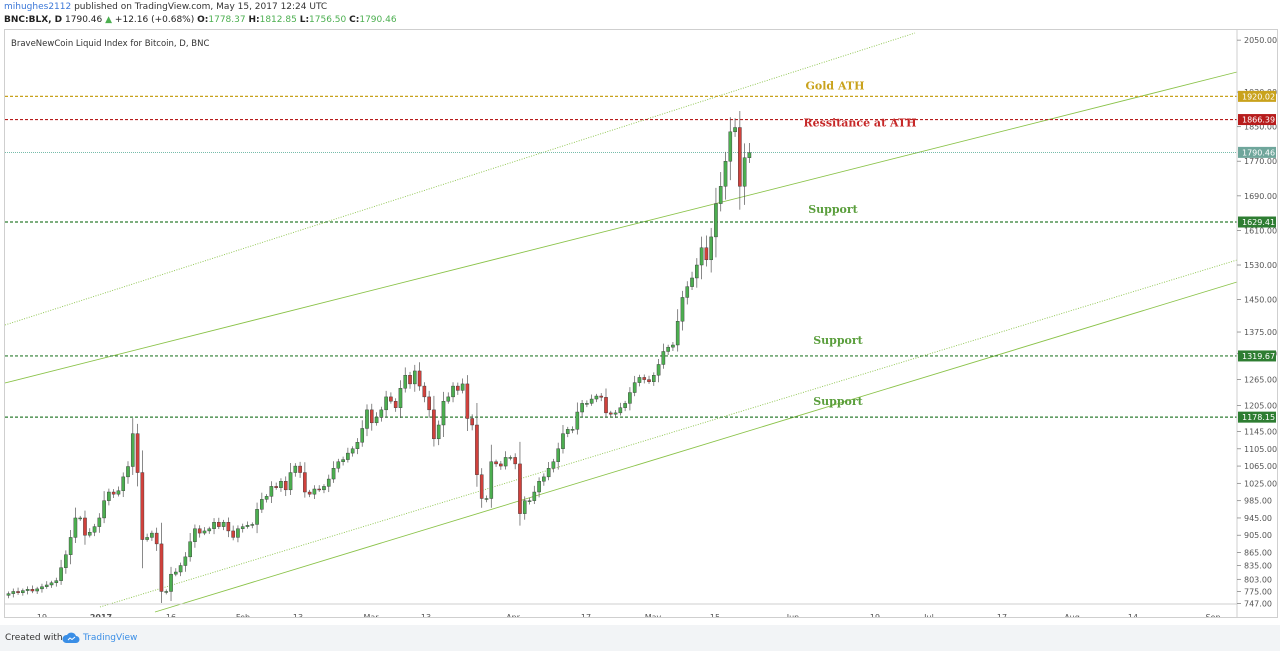  I want to click on price-label: 1178.15, so click(1258, 417).